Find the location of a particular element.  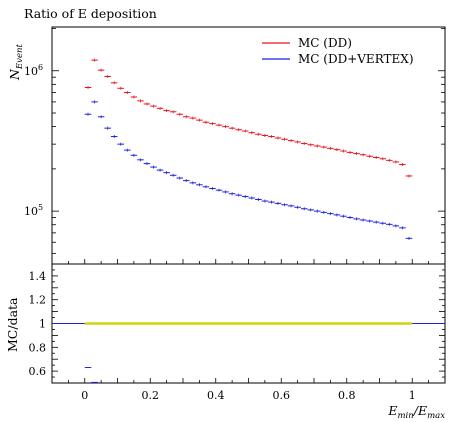

ratio-band is located at coordinates (248, 323).